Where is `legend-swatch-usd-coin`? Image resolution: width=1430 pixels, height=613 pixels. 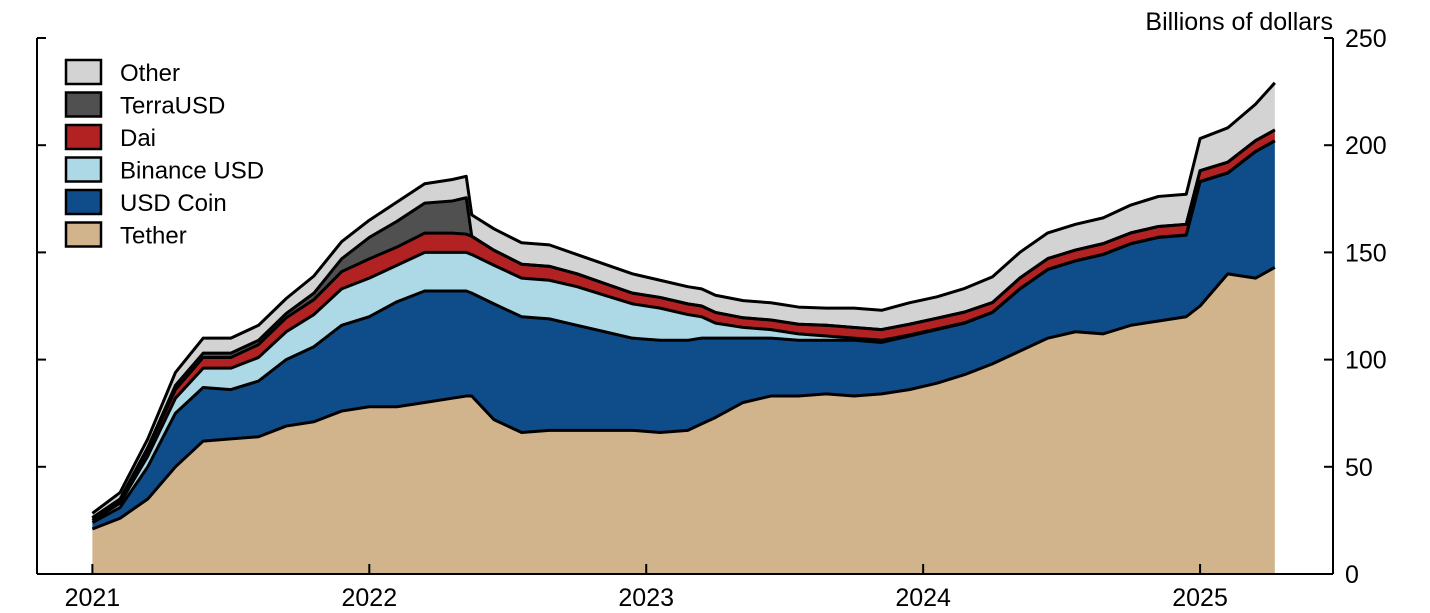 legend-swatch-usd-coin is located at coordinates (83, 202).